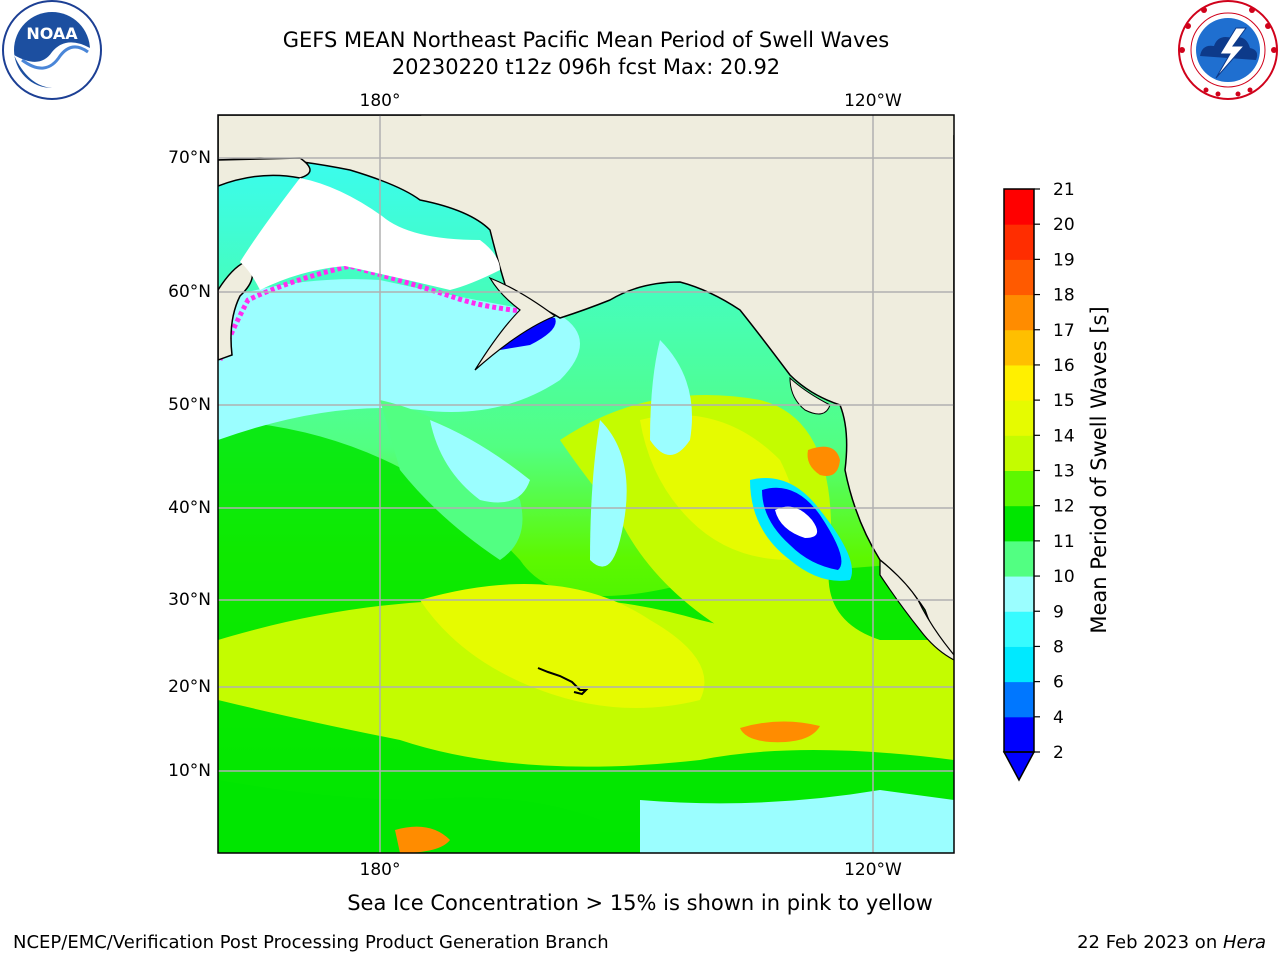  Describe the element at coordinates (1019, 766) in the screenshot. I see `colorbar-under-extension` at that location.